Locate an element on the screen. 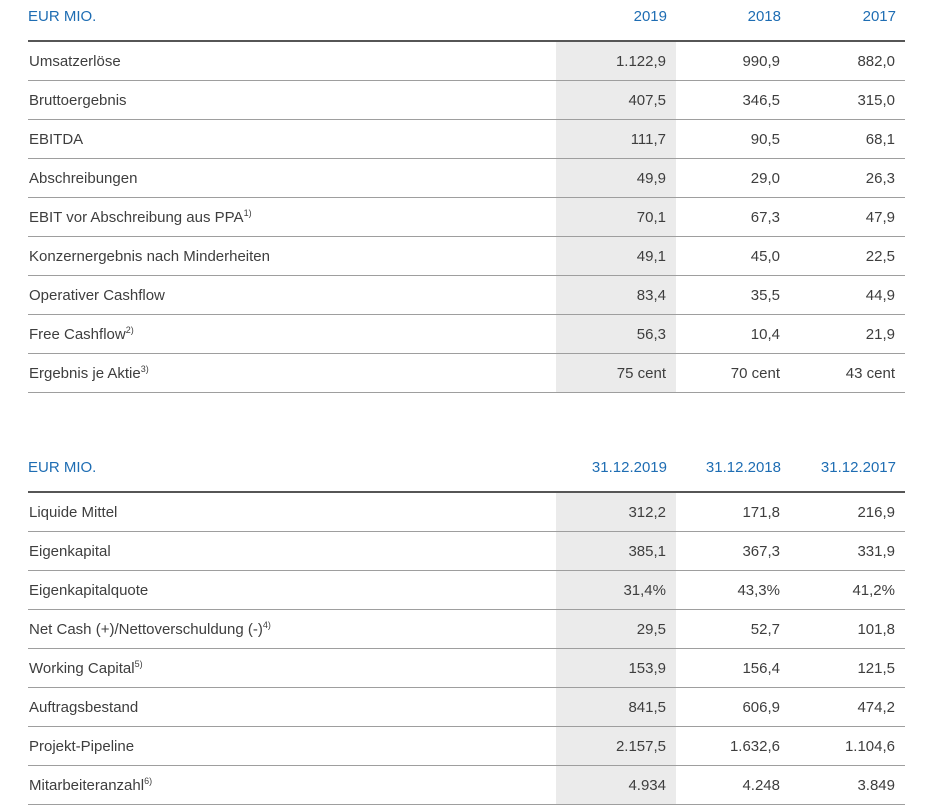 This screenshot has width=932, height=812. row-label: Net Cash (+)/Nettoverschuldung (-)4) is located at coordinates (292, 629).